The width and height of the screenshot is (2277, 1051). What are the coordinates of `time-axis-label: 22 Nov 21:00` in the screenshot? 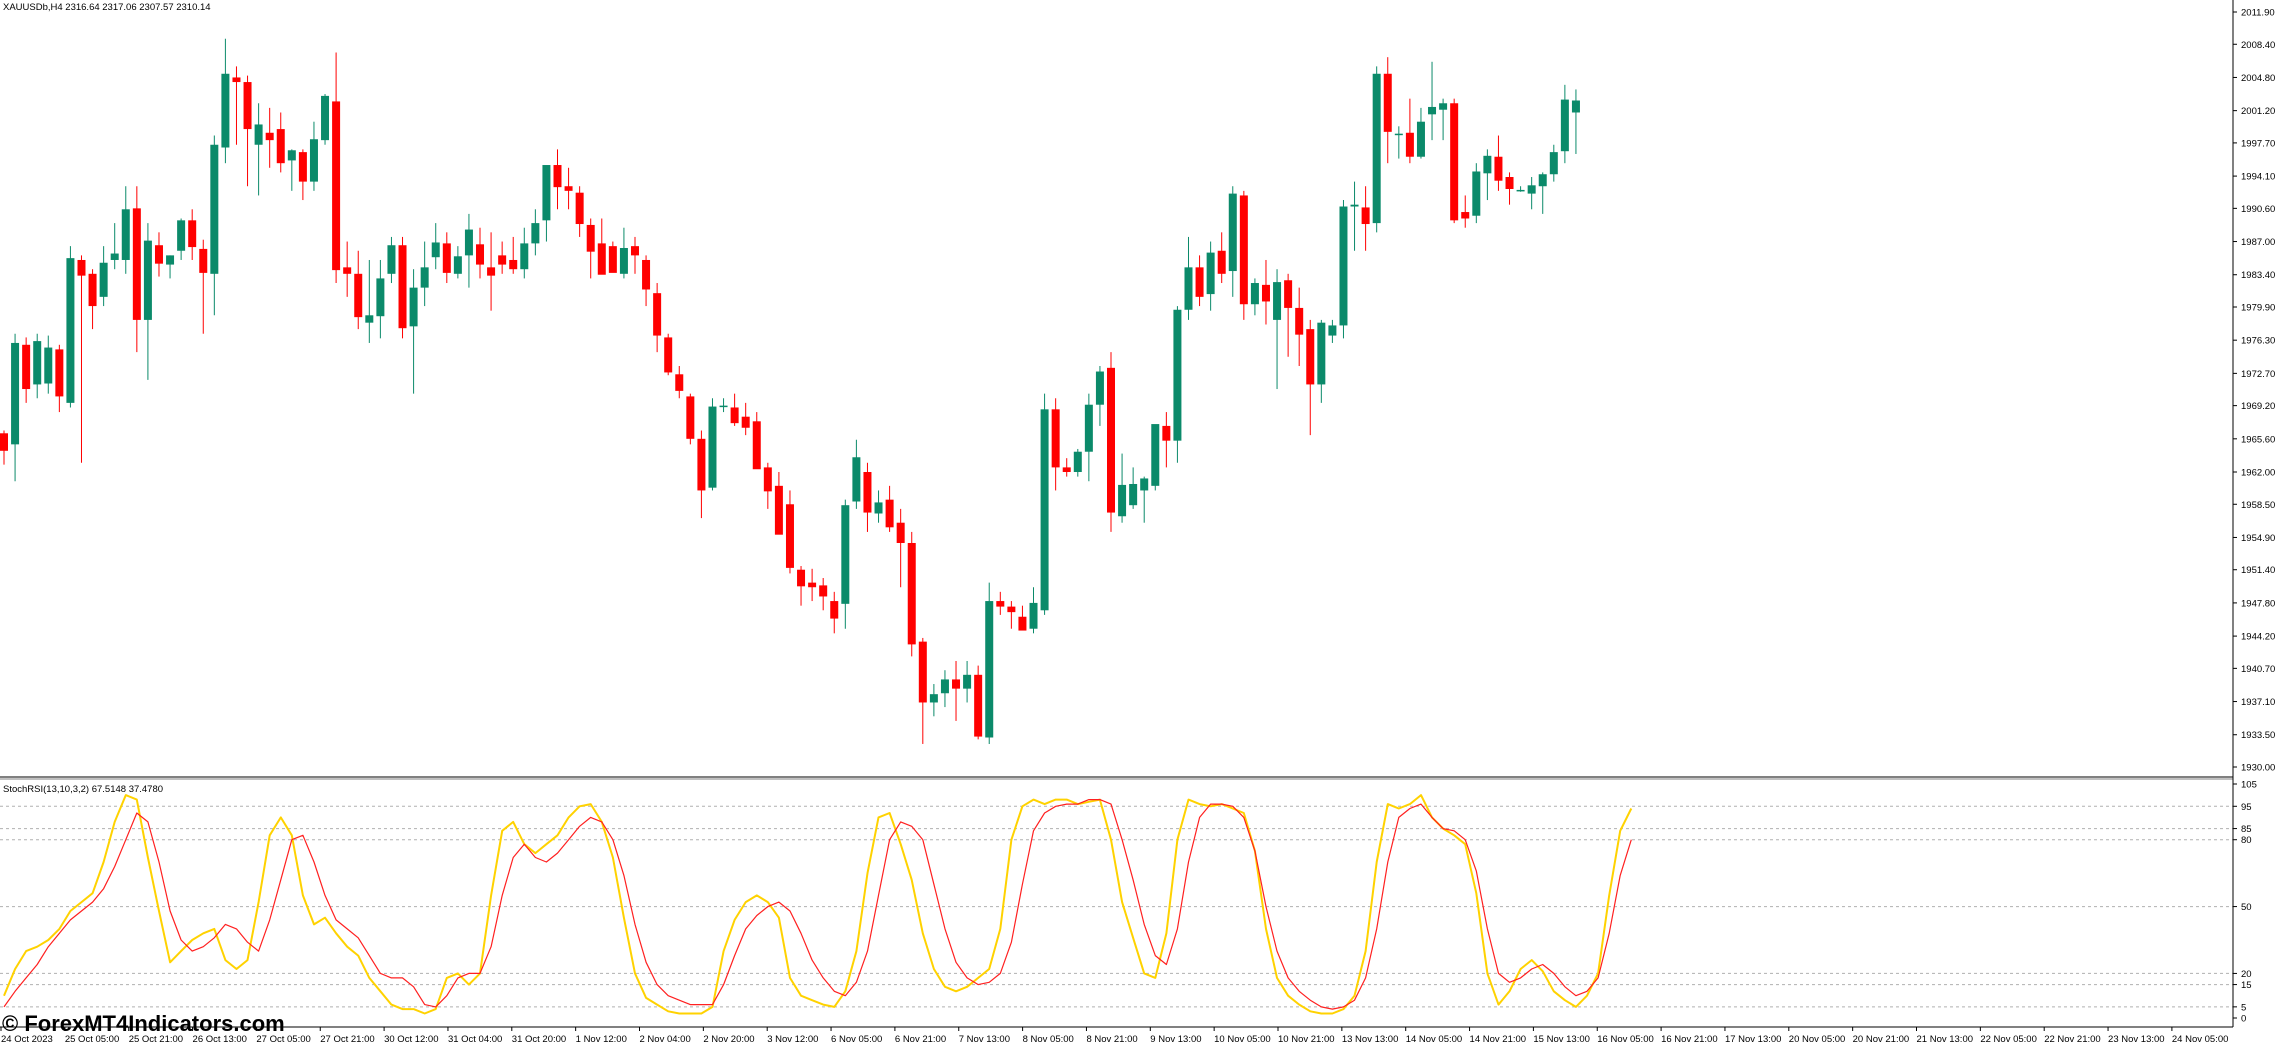 It's located at (2072, 1039).